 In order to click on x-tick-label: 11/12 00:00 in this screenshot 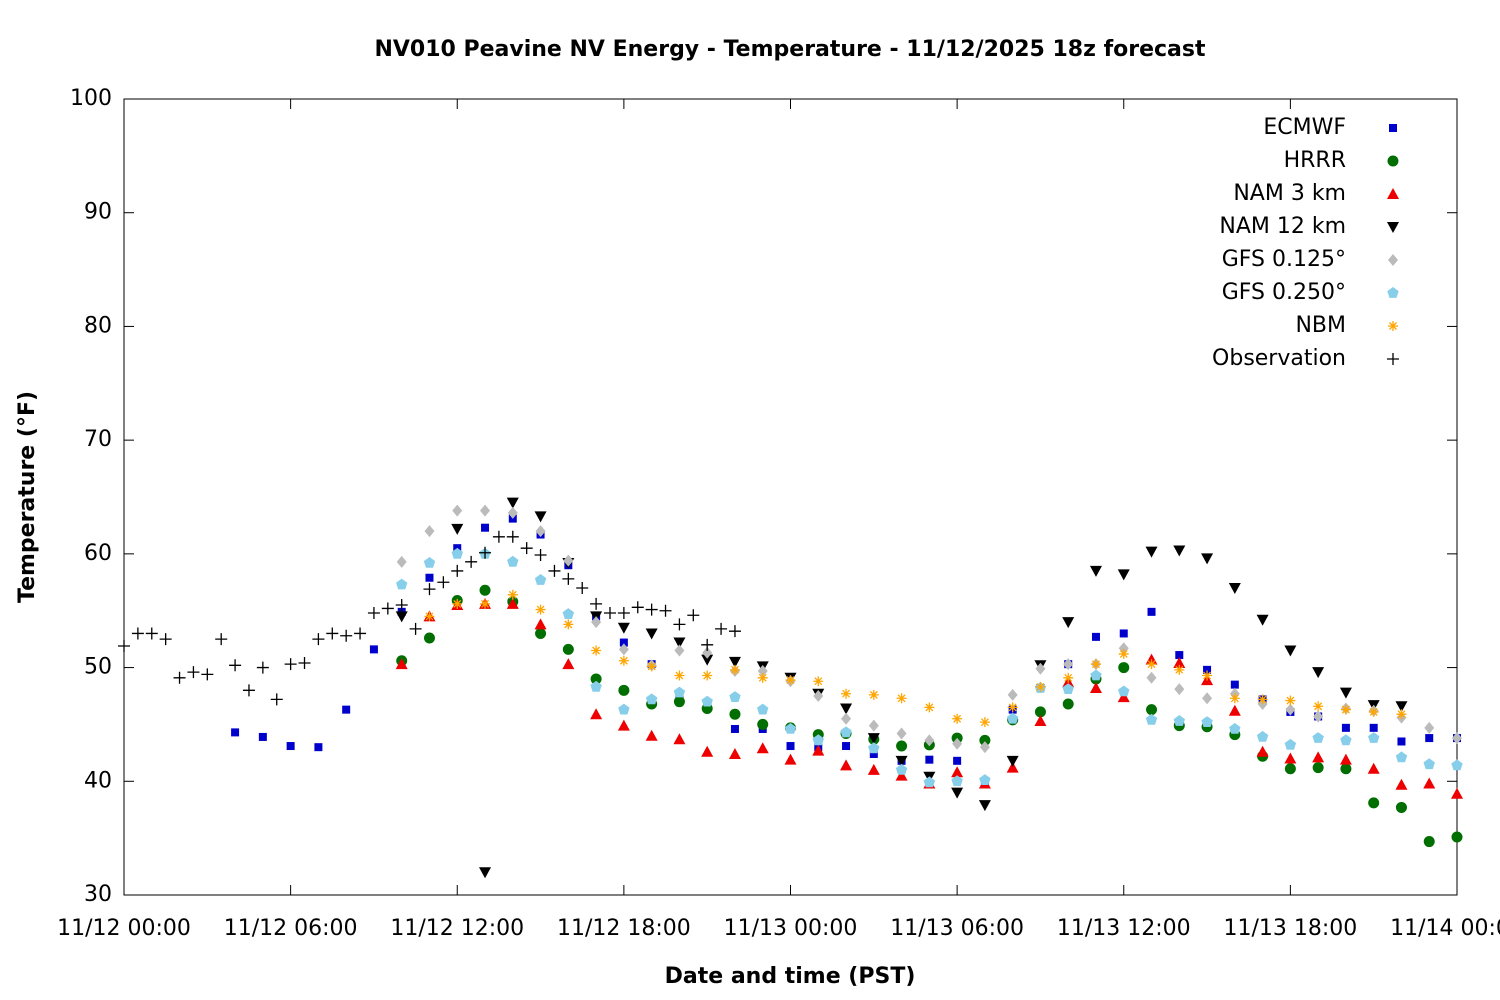, I will do `click(124, 928)`.